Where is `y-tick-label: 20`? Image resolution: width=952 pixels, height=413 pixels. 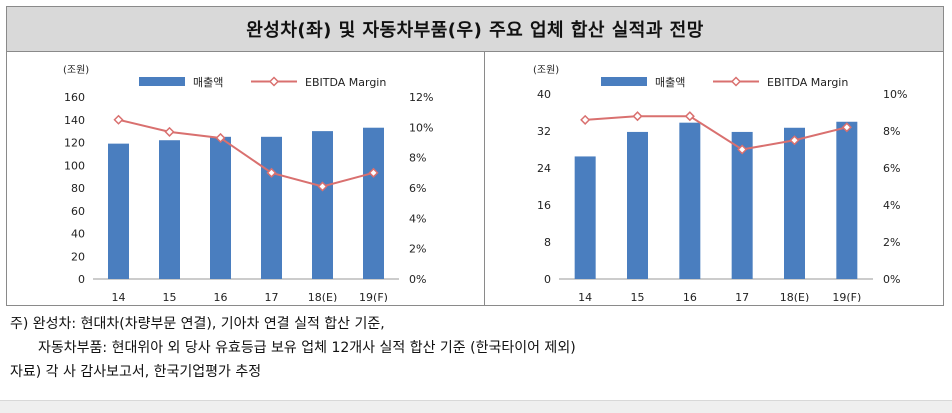
y-tick-label: 20 is located at coordinates (78, 256).